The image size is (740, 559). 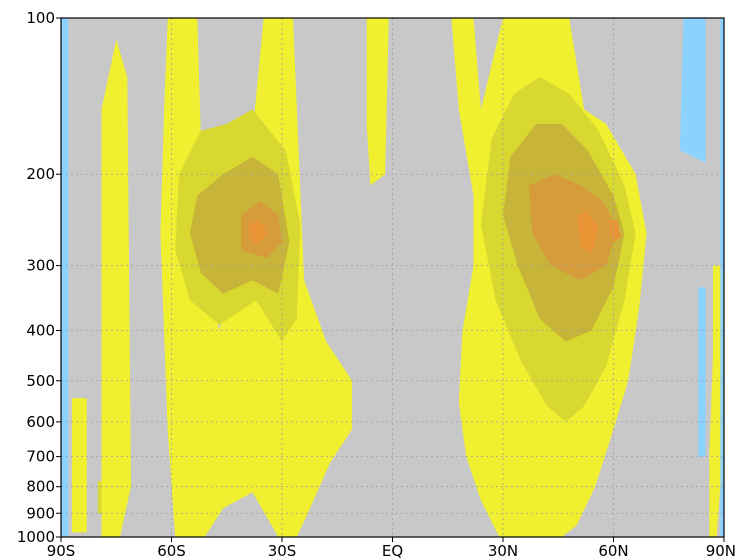 What do you see at coordinates (40, 174) in the screenshot?
I see `y-tick-label-1: 200` at bounding box center [40, 174].